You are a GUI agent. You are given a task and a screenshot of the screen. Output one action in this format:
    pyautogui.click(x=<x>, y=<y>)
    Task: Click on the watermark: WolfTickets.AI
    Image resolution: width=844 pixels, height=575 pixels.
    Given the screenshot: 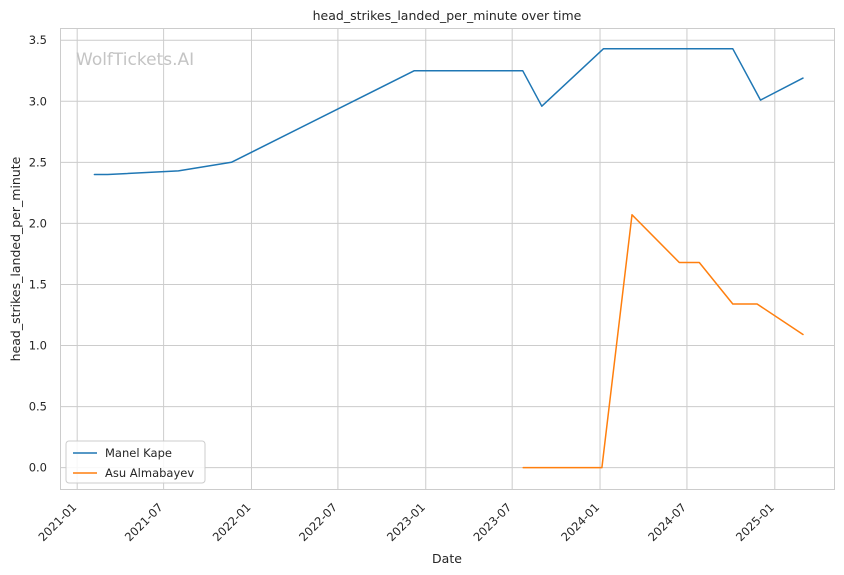 What is the action you would take?
    pyautogui.click(x=135, y=60)
    